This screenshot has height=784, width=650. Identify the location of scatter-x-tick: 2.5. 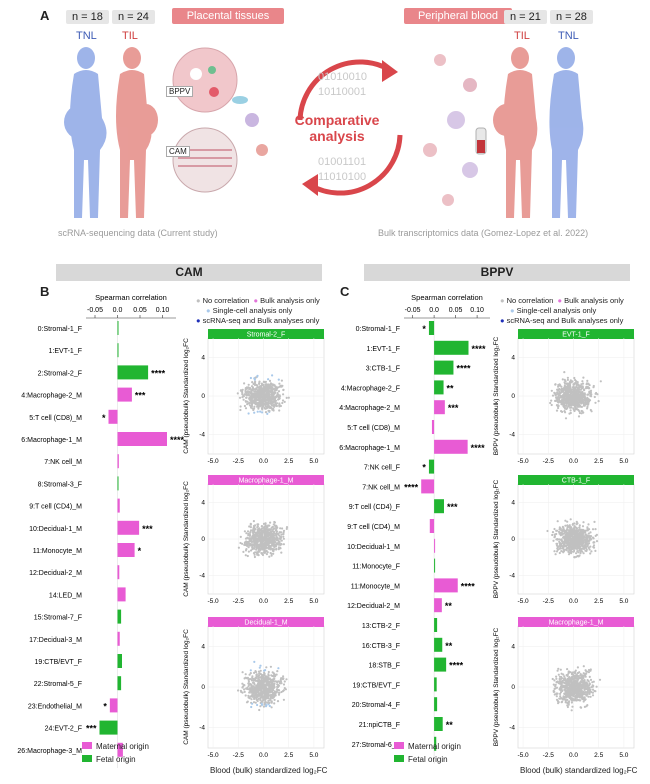
(288, 601).